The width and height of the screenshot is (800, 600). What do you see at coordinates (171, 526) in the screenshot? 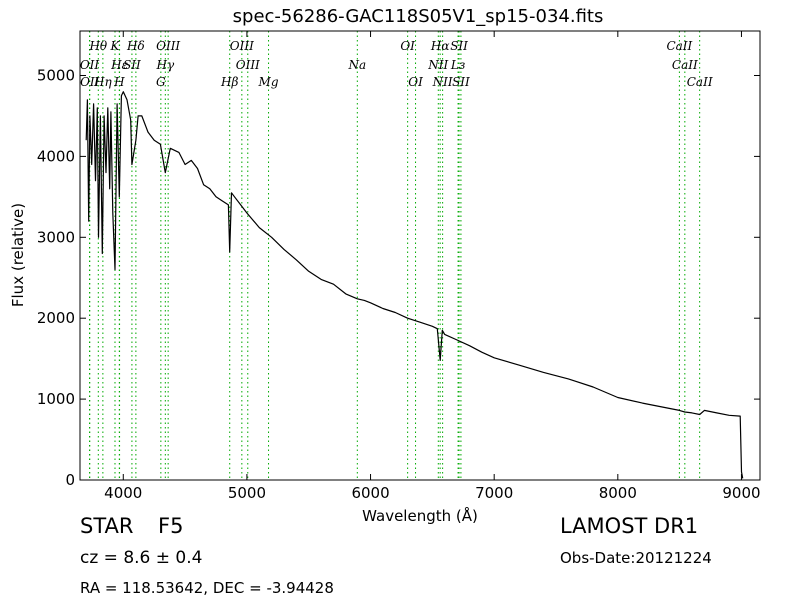
I see `subclass-label: F5` at bounding box center [171, 526].